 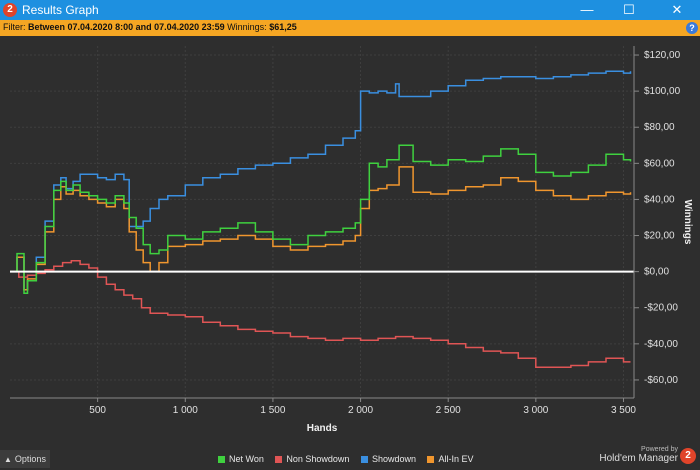 I want to click on y-tick-label: $120,00, so click(x=662, y=55).